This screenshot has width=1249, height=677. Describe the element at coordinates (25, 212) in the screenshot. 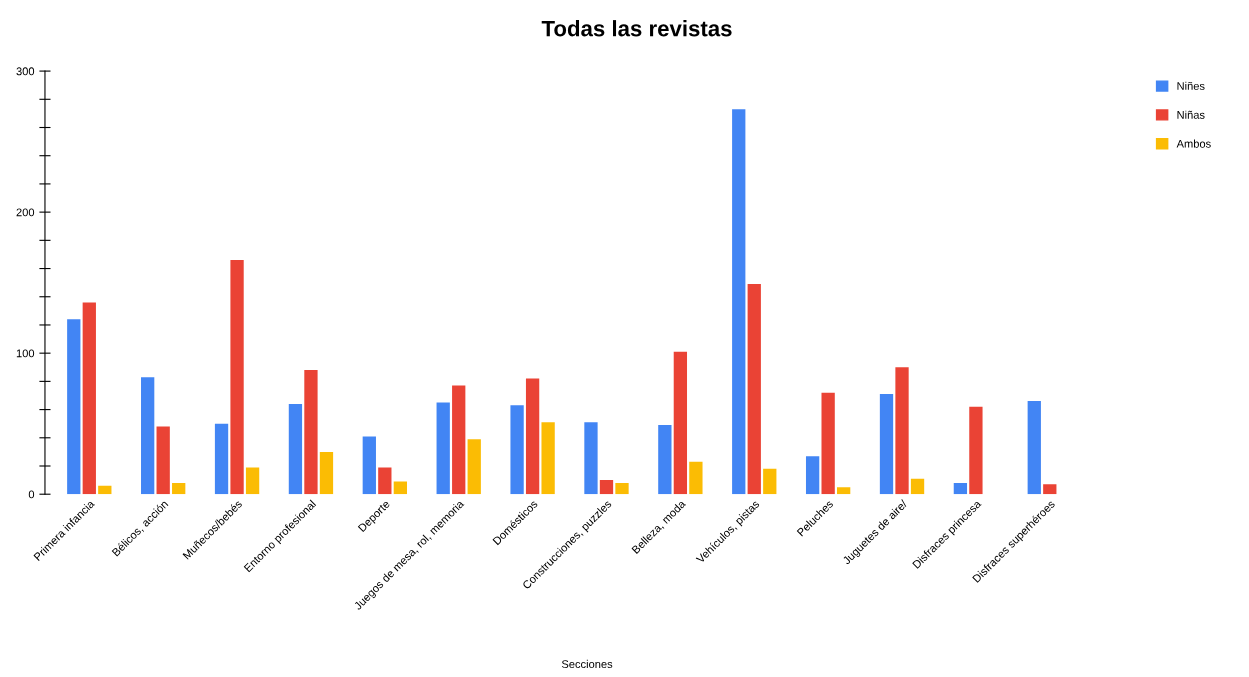

I see `y-tick-label: 200` at that location.